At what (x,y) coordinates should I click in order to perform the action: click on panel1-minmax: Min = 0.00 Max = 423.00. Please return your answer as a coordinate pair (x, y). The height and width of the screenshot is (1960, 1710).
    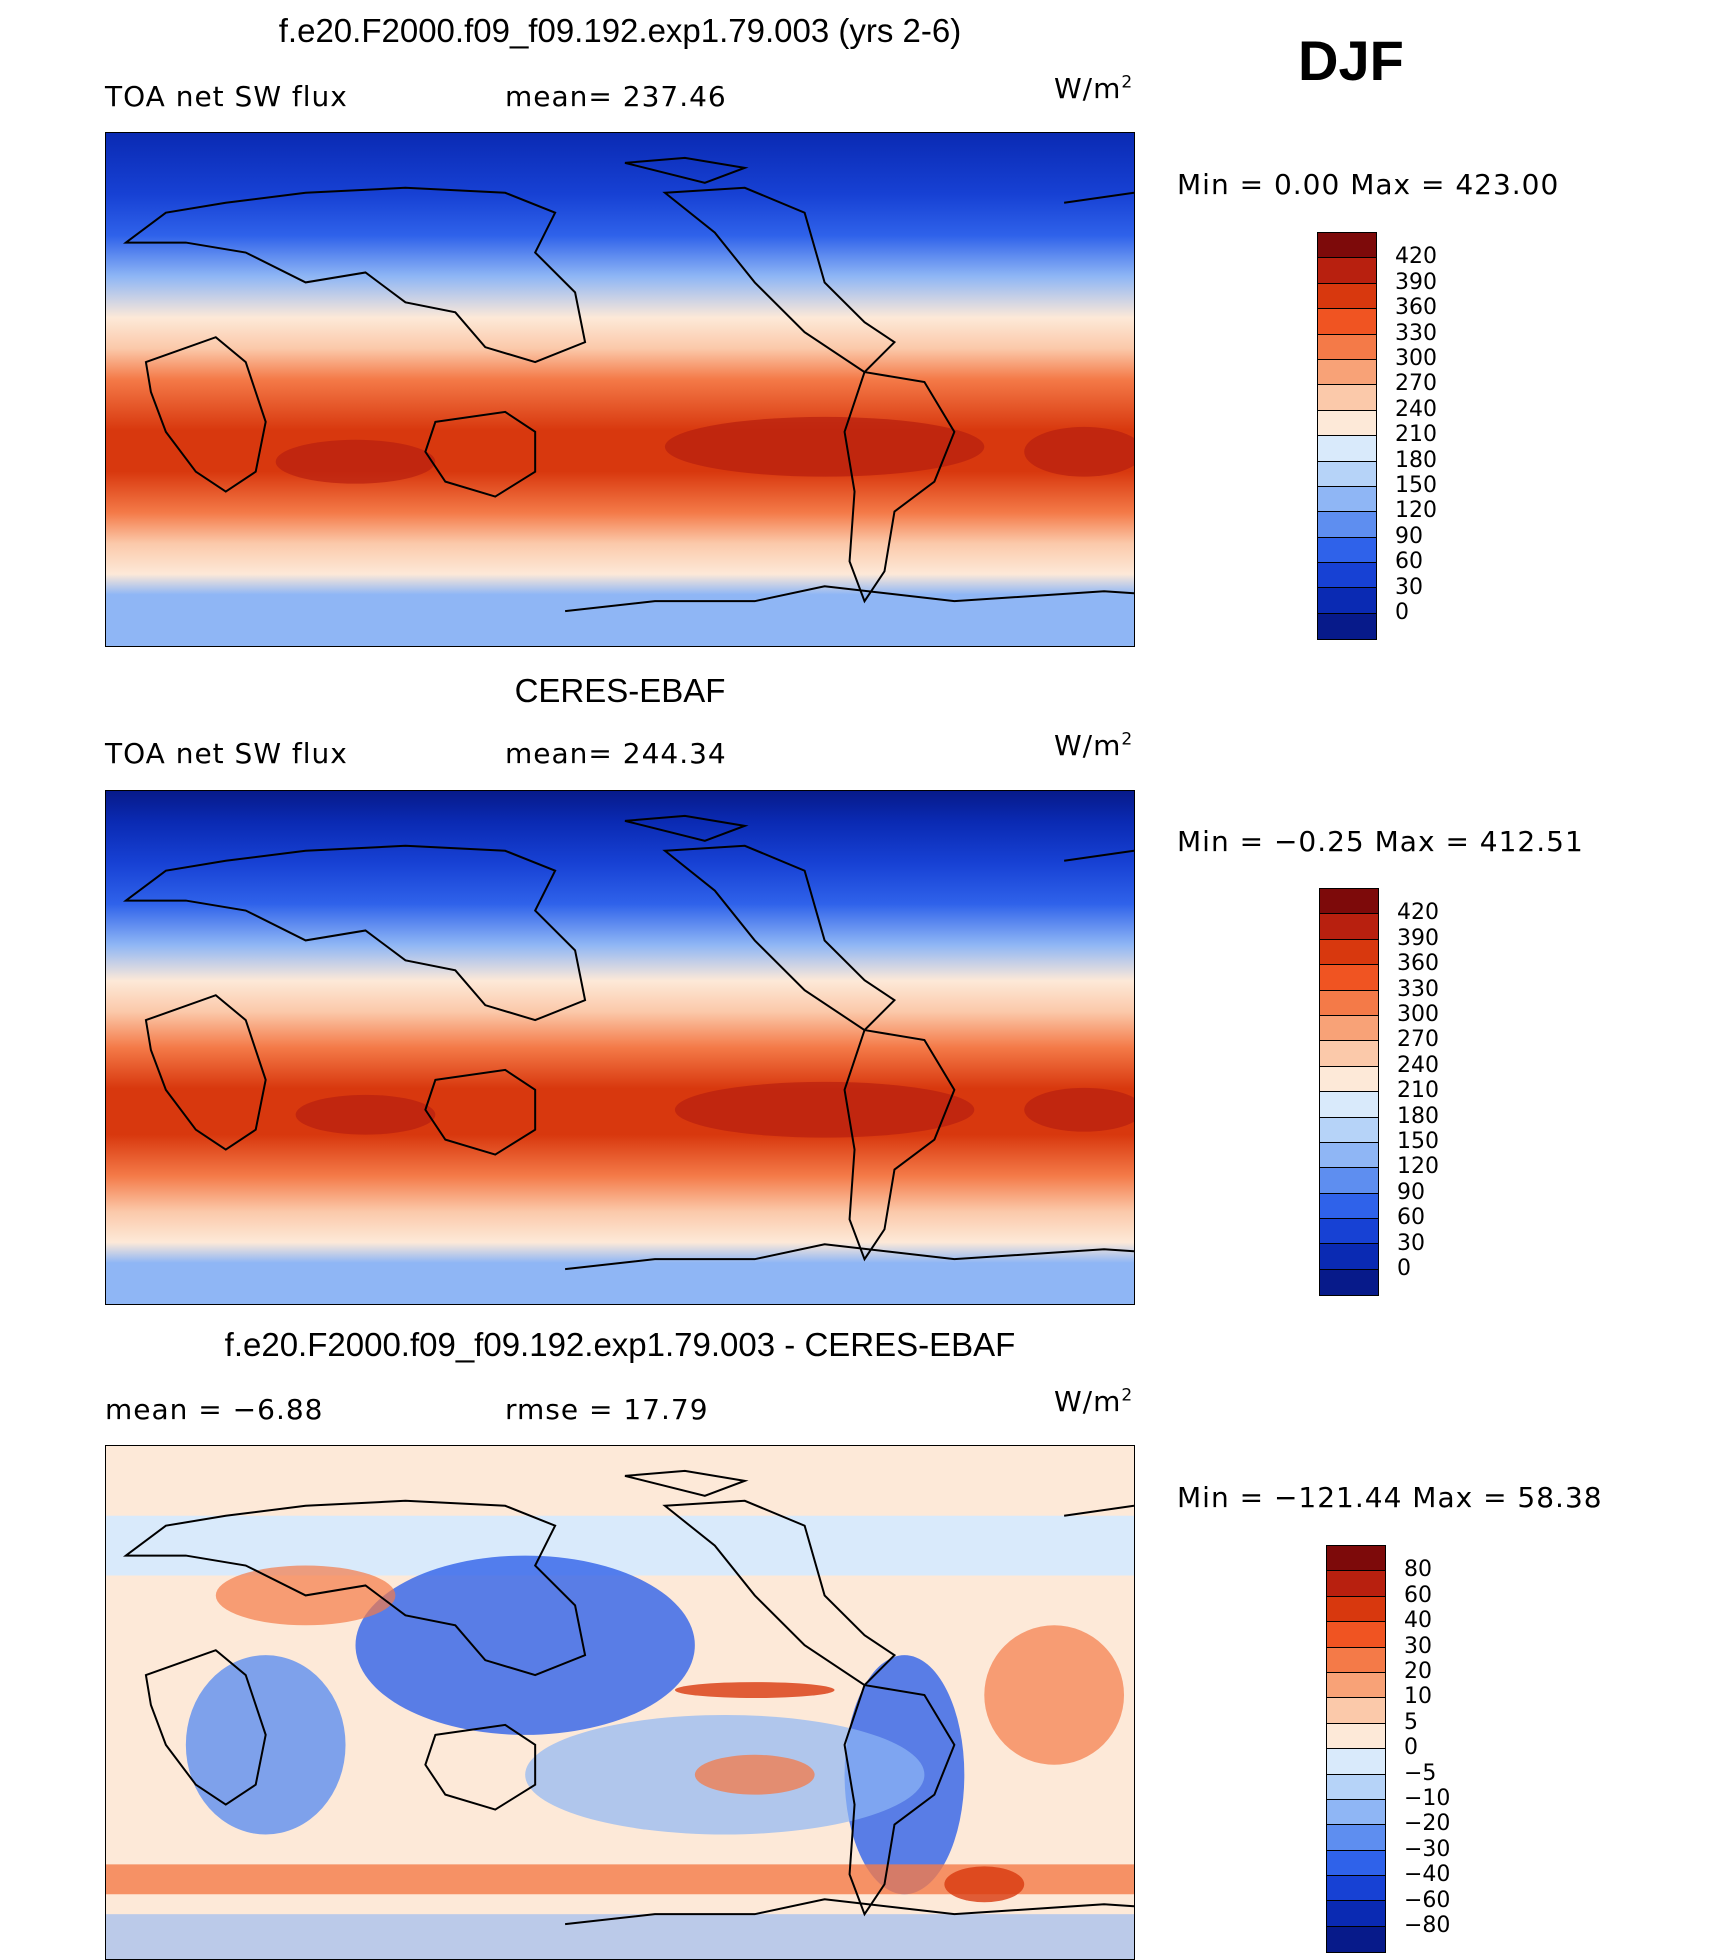
    Looking at the image, I should click on (1368, 184).